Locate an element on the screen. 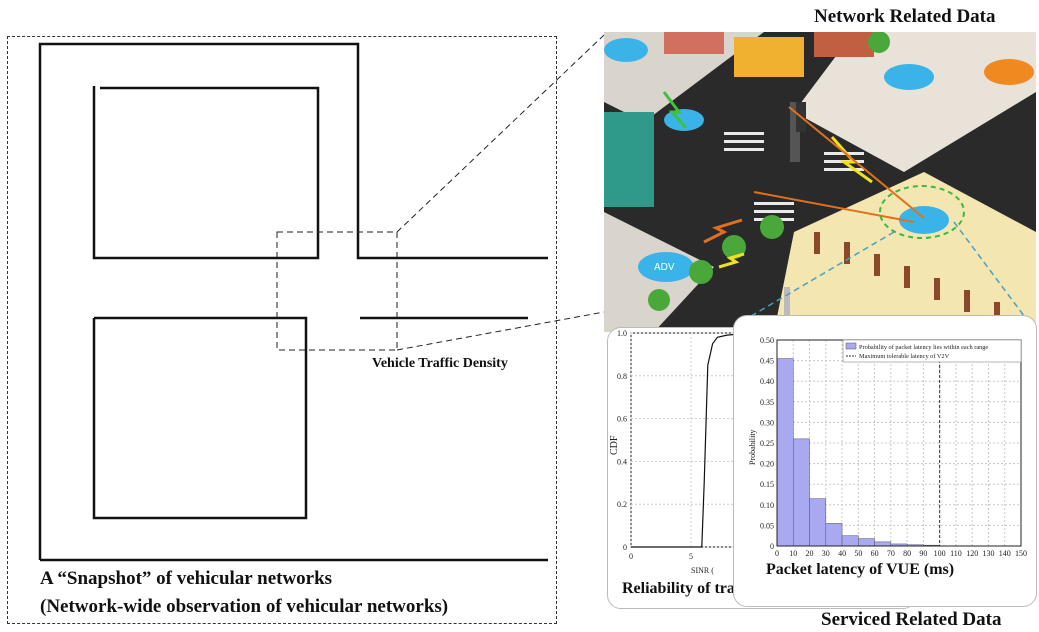 The width and height of the screenshot is (1039, 632). latency-x-tick: 20 is located at coordinates (810, 553).